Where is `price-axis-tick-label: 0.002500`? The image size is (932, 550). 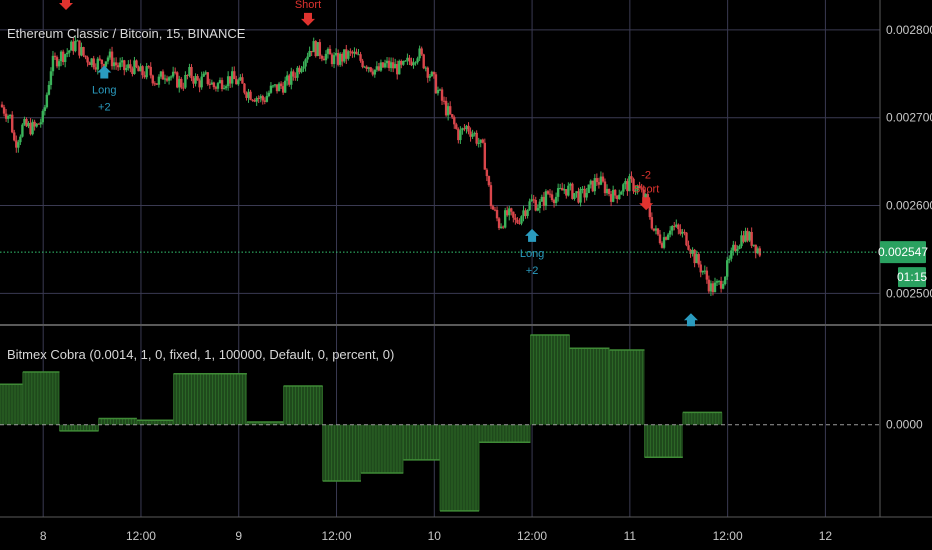 price-axis-tick-label: 0.002500 is located at coordinates (909, 293).